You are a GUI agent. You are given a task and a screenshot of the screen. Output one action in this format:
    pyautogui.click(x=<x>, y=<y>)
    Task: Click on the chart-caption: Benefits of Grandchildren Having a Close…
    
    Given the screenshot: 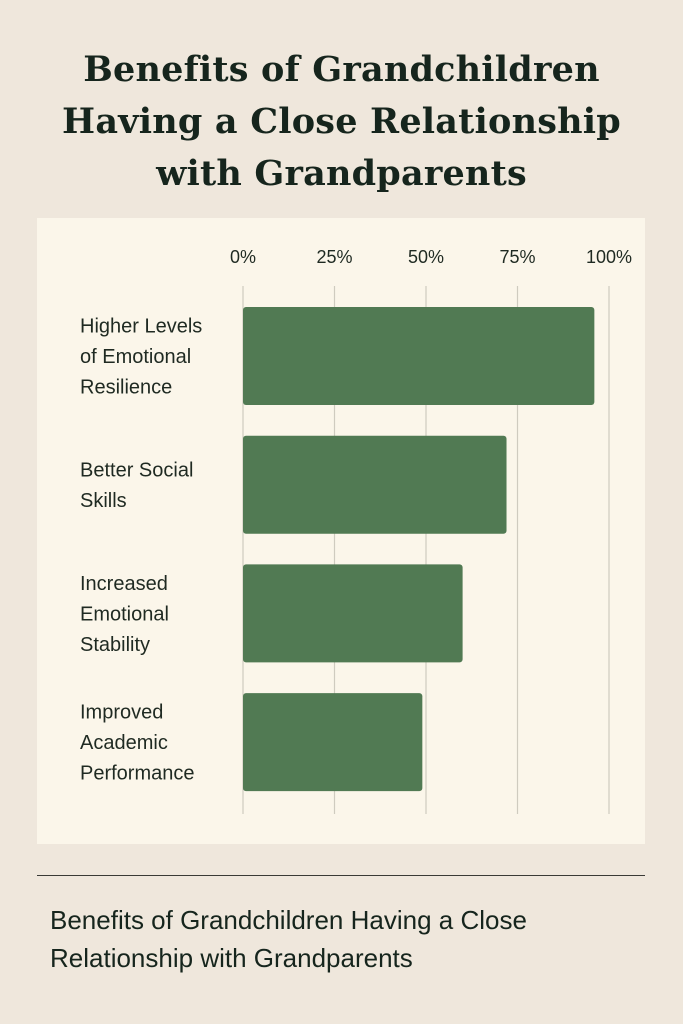 What is the action you would take?
    pyautogui.click(x=288, y=939)
    